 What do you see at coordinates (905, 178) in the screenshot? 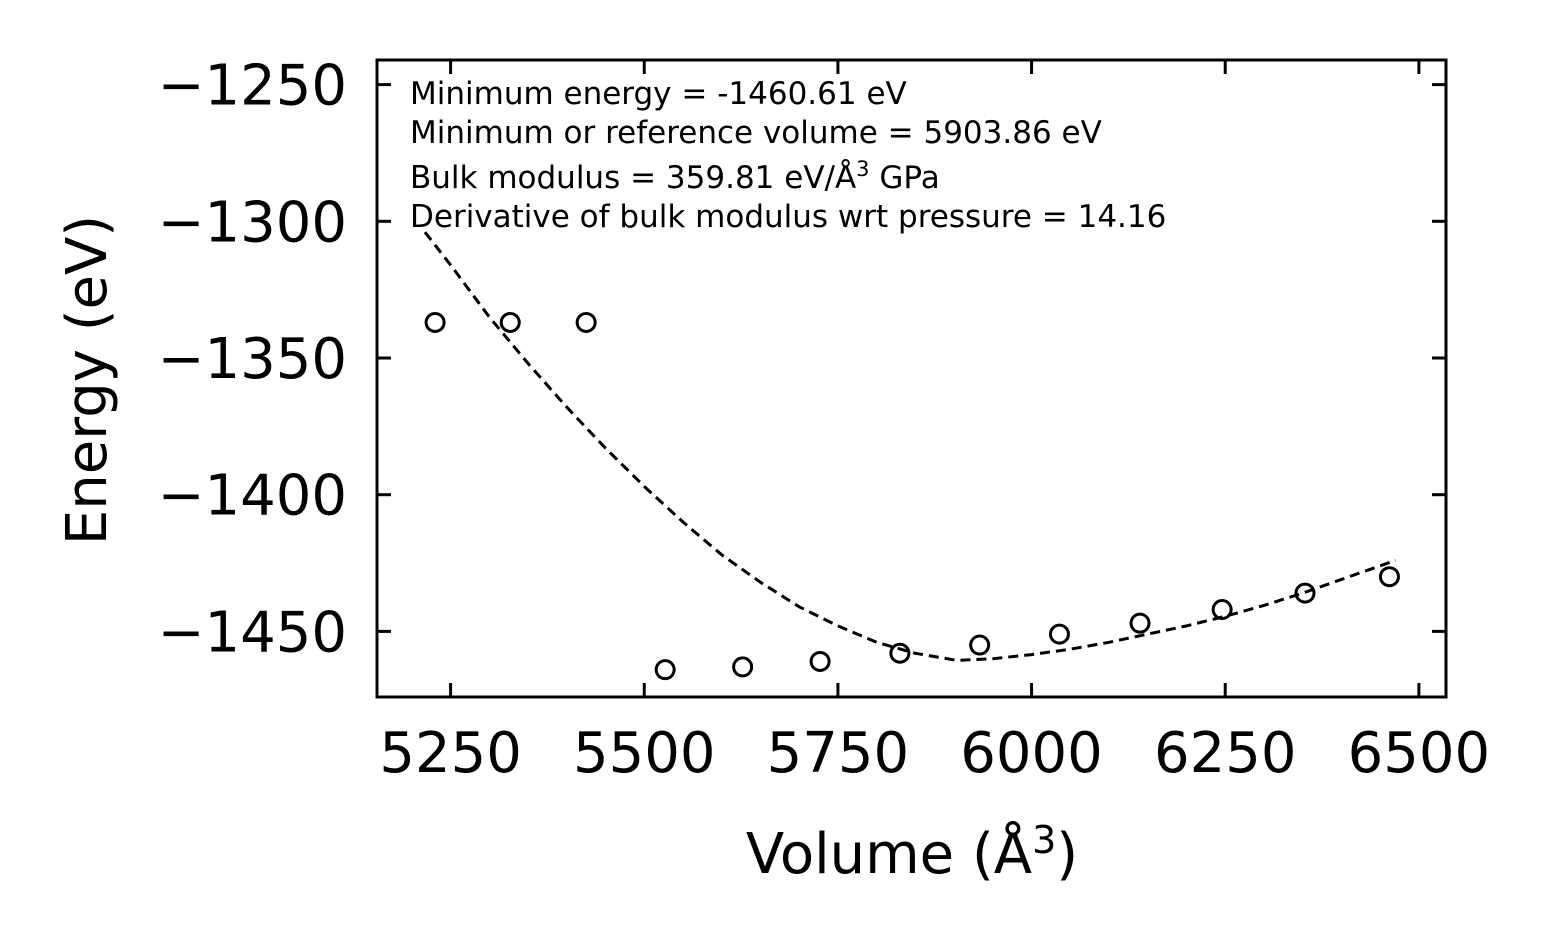
I see `annotation-bulk-modulus-suffix: GPa` at bounding box center [905, 178].